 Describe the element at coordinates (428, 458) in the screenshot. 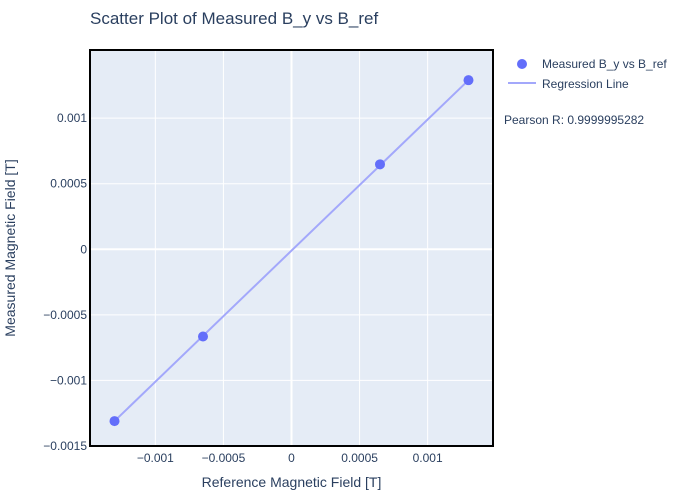

I see `x-tick-label: 0.001` at that location.